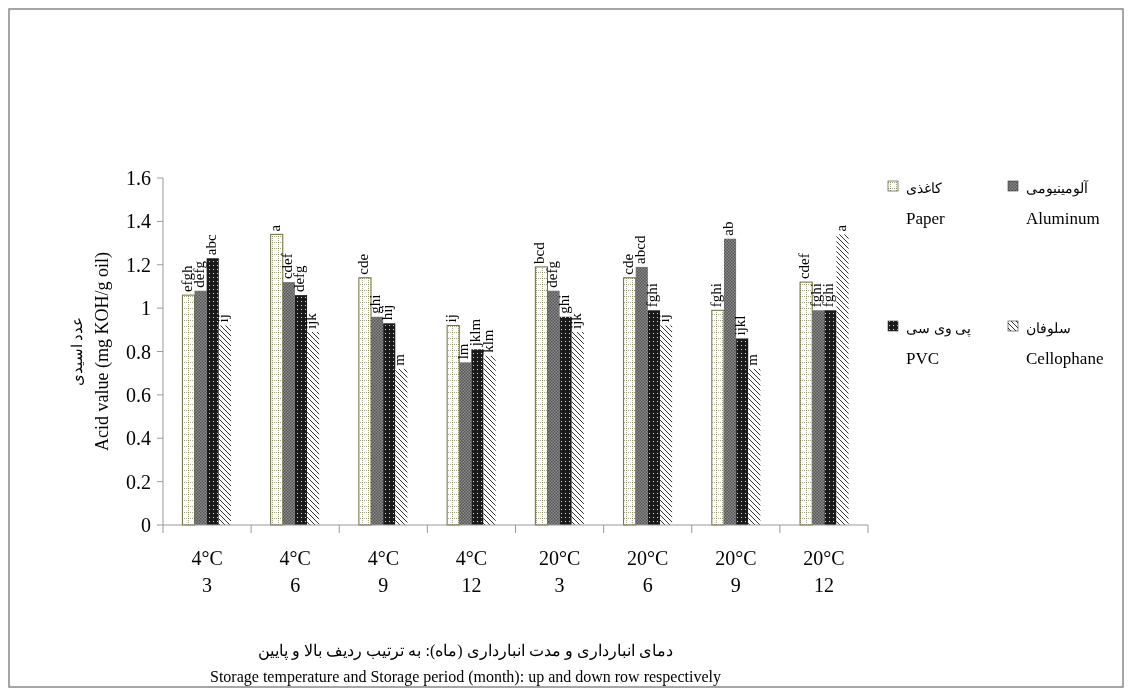 The image size is (1132, 689). I want to click on y-tick-label: 1.4, so click(138, 221).